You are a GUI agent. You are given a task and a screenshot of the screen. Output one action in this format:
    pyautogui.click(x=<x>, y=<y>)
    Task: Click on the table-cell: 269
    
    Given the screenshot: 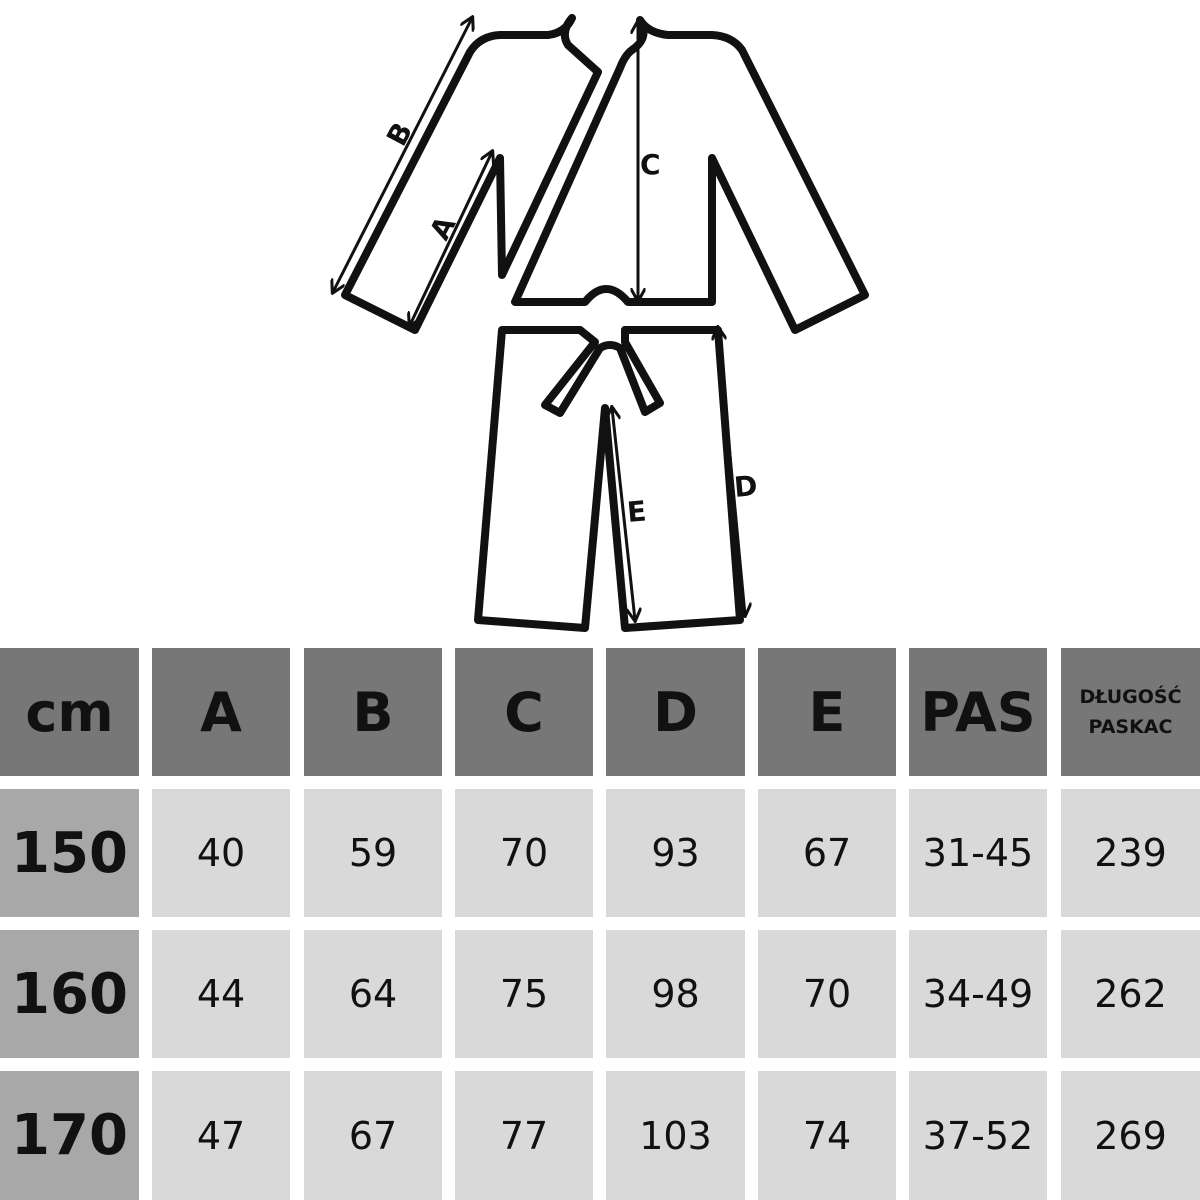 What is the action you would take?
    pyautogui.click(x=1130, y=1135)
    